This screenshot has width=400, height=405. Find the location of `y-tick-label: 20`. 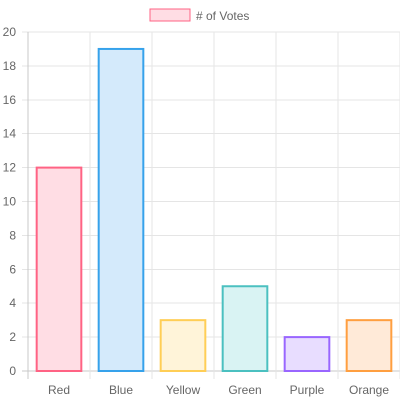

y-tick-label: 20 is located at coordinates (10, 32).